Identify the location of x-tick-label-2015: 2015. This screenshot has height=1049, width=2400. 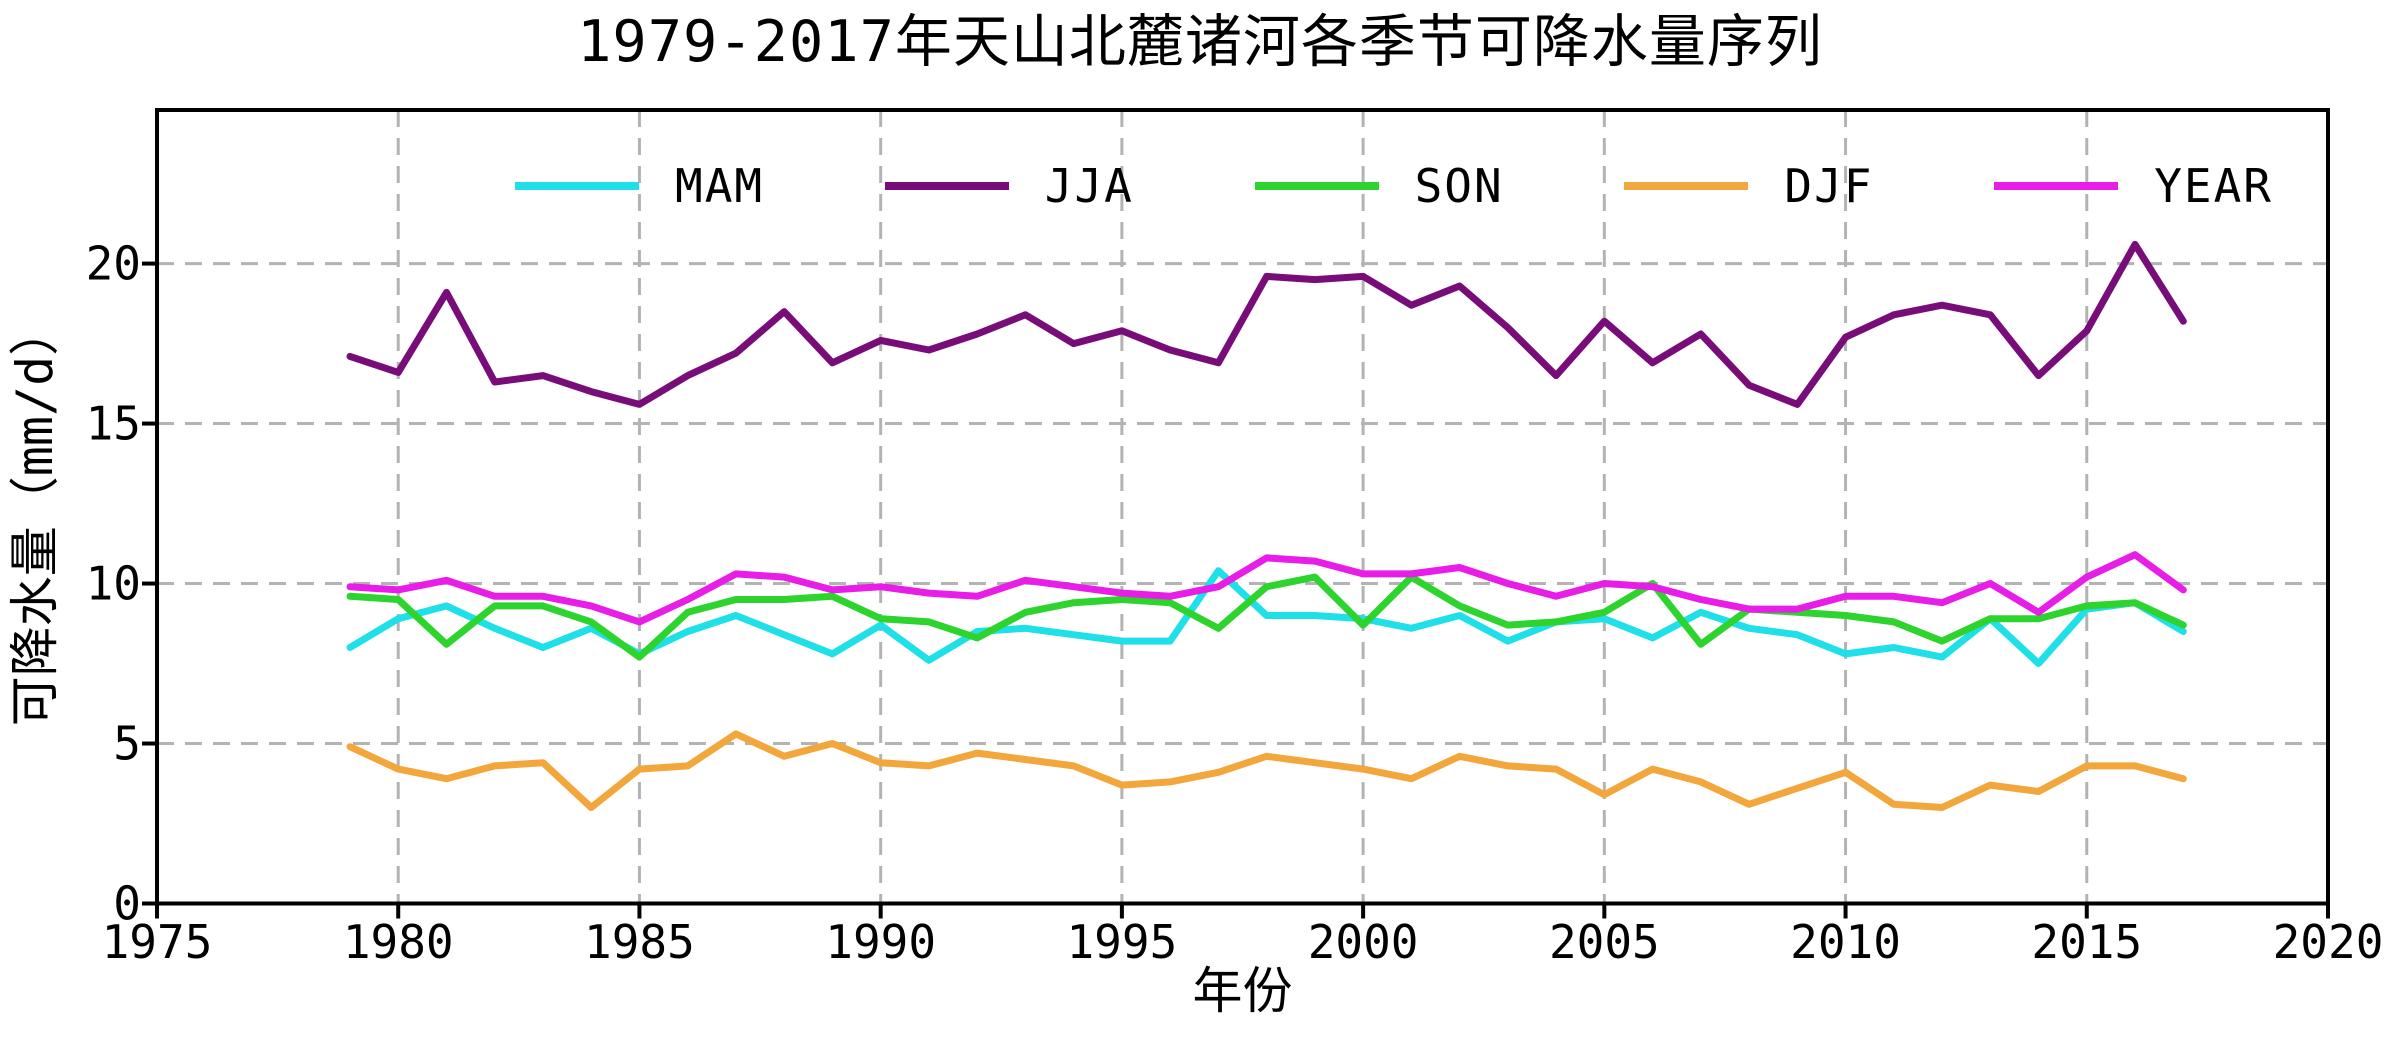
(2086, 942).